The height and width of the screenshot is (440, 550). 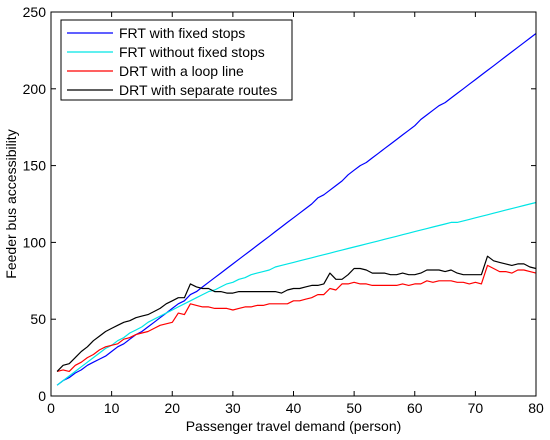 I want to click on y-tick-label: 50, so click(x=38, y=319).